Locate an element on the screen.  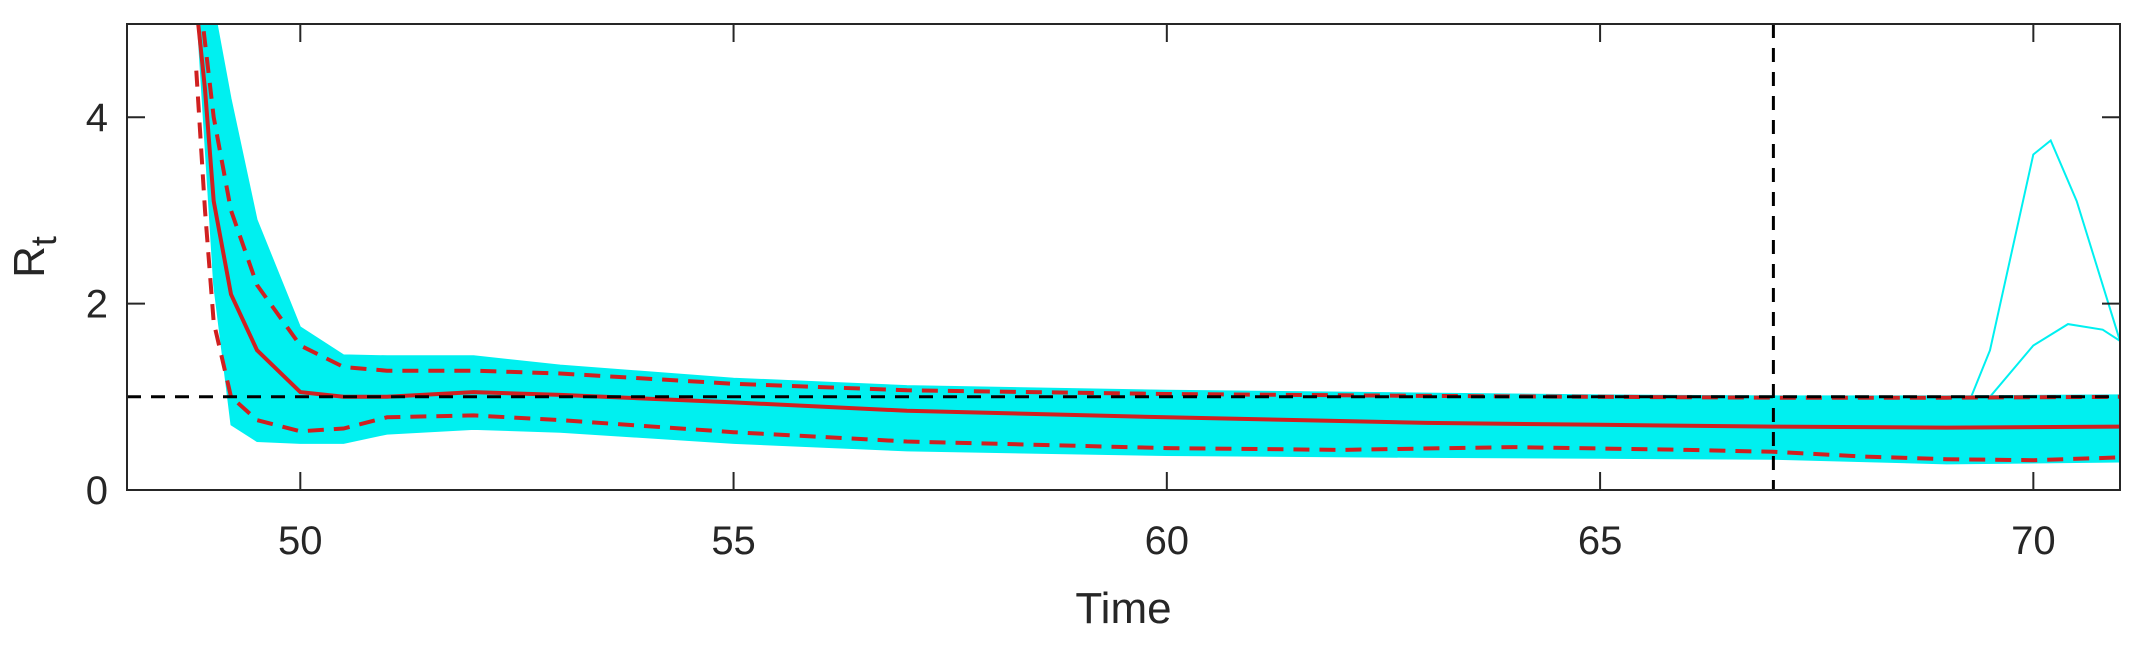
y-axis-label-main: R is located at coordinates (29, 262).